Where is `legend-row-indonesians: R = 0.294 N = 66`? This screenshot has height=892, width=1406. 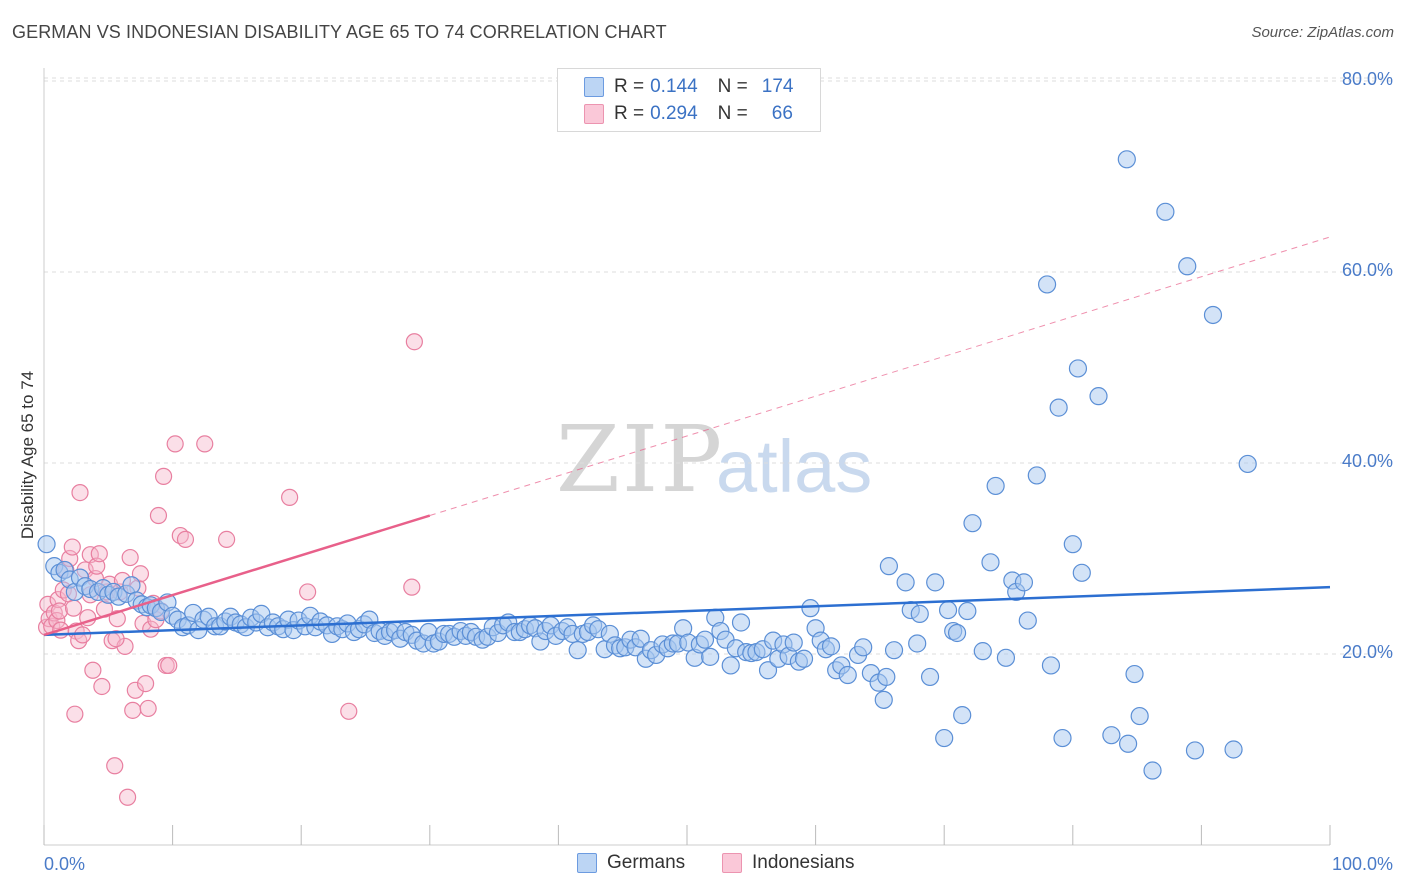
legend-row-indonesians: R = 0.294 N = 66 is located at coordinates (690, 114).